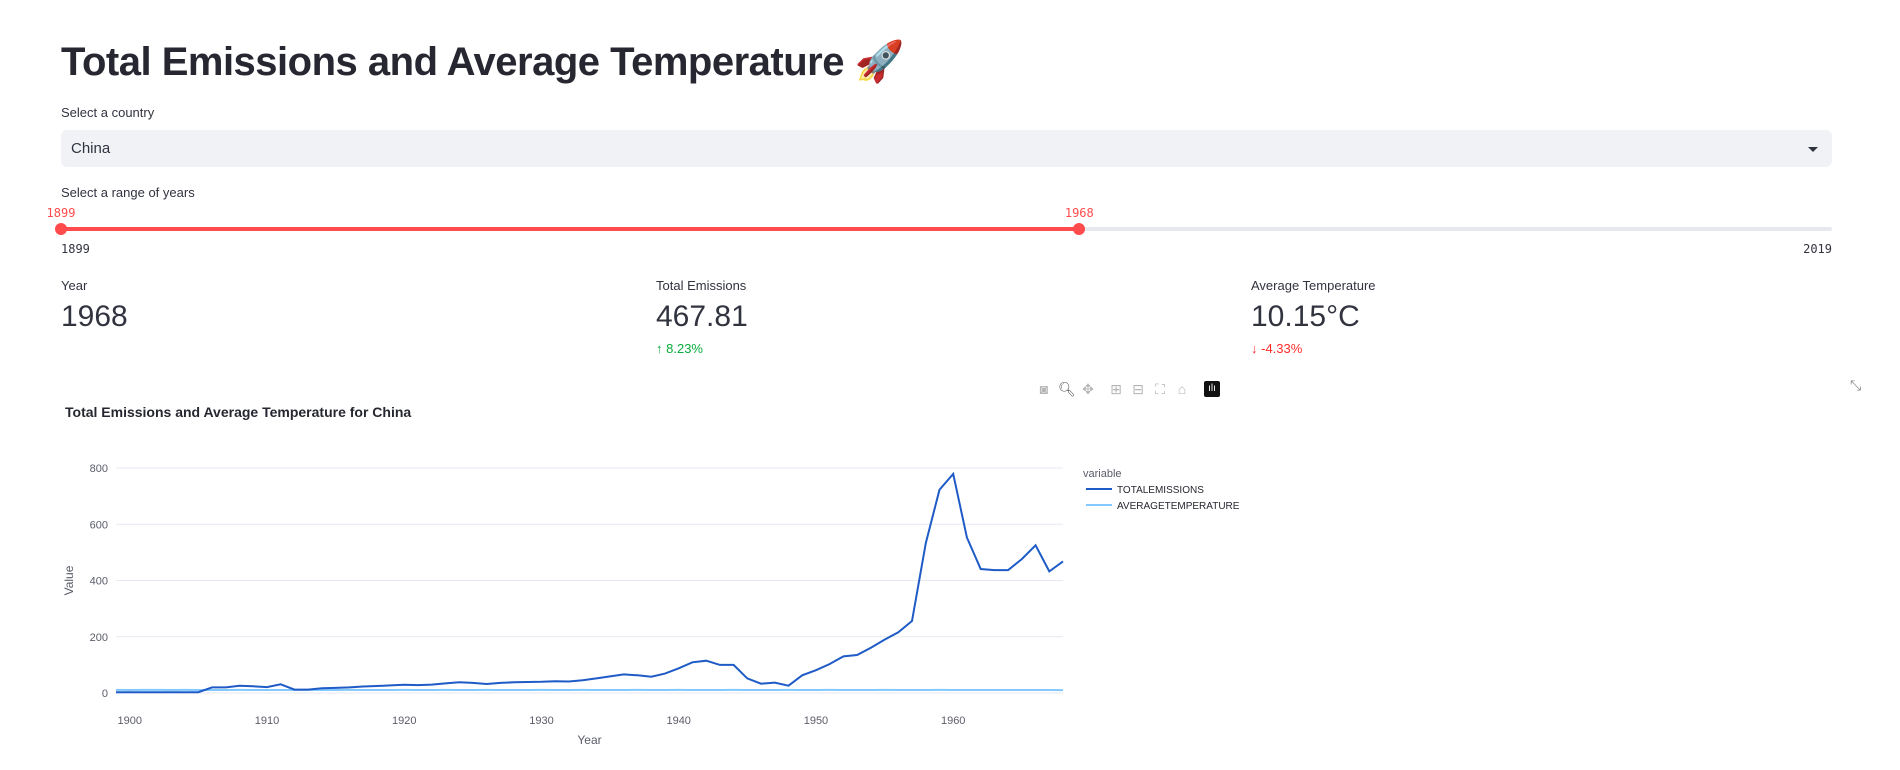 The image size is (1900, 770). What do you see at coordinates (61, 213) in the screenshot?
I see `year-slider-low-value: 1899` at bounding box center [61, 213].